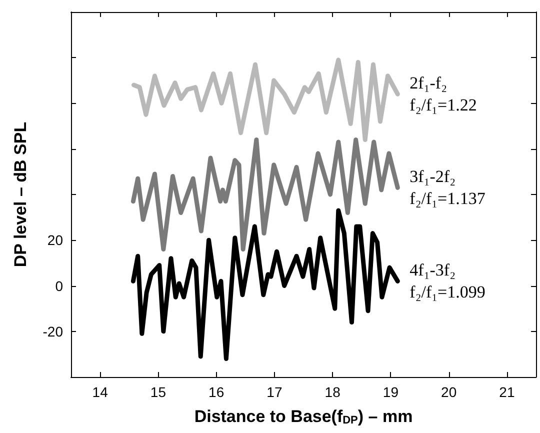 Image resolution: width=540 pixels, height=433 pixels. I want to click on series-label: 2f₁-f₂ f₂/f₁=1.22, so click(443, 94).